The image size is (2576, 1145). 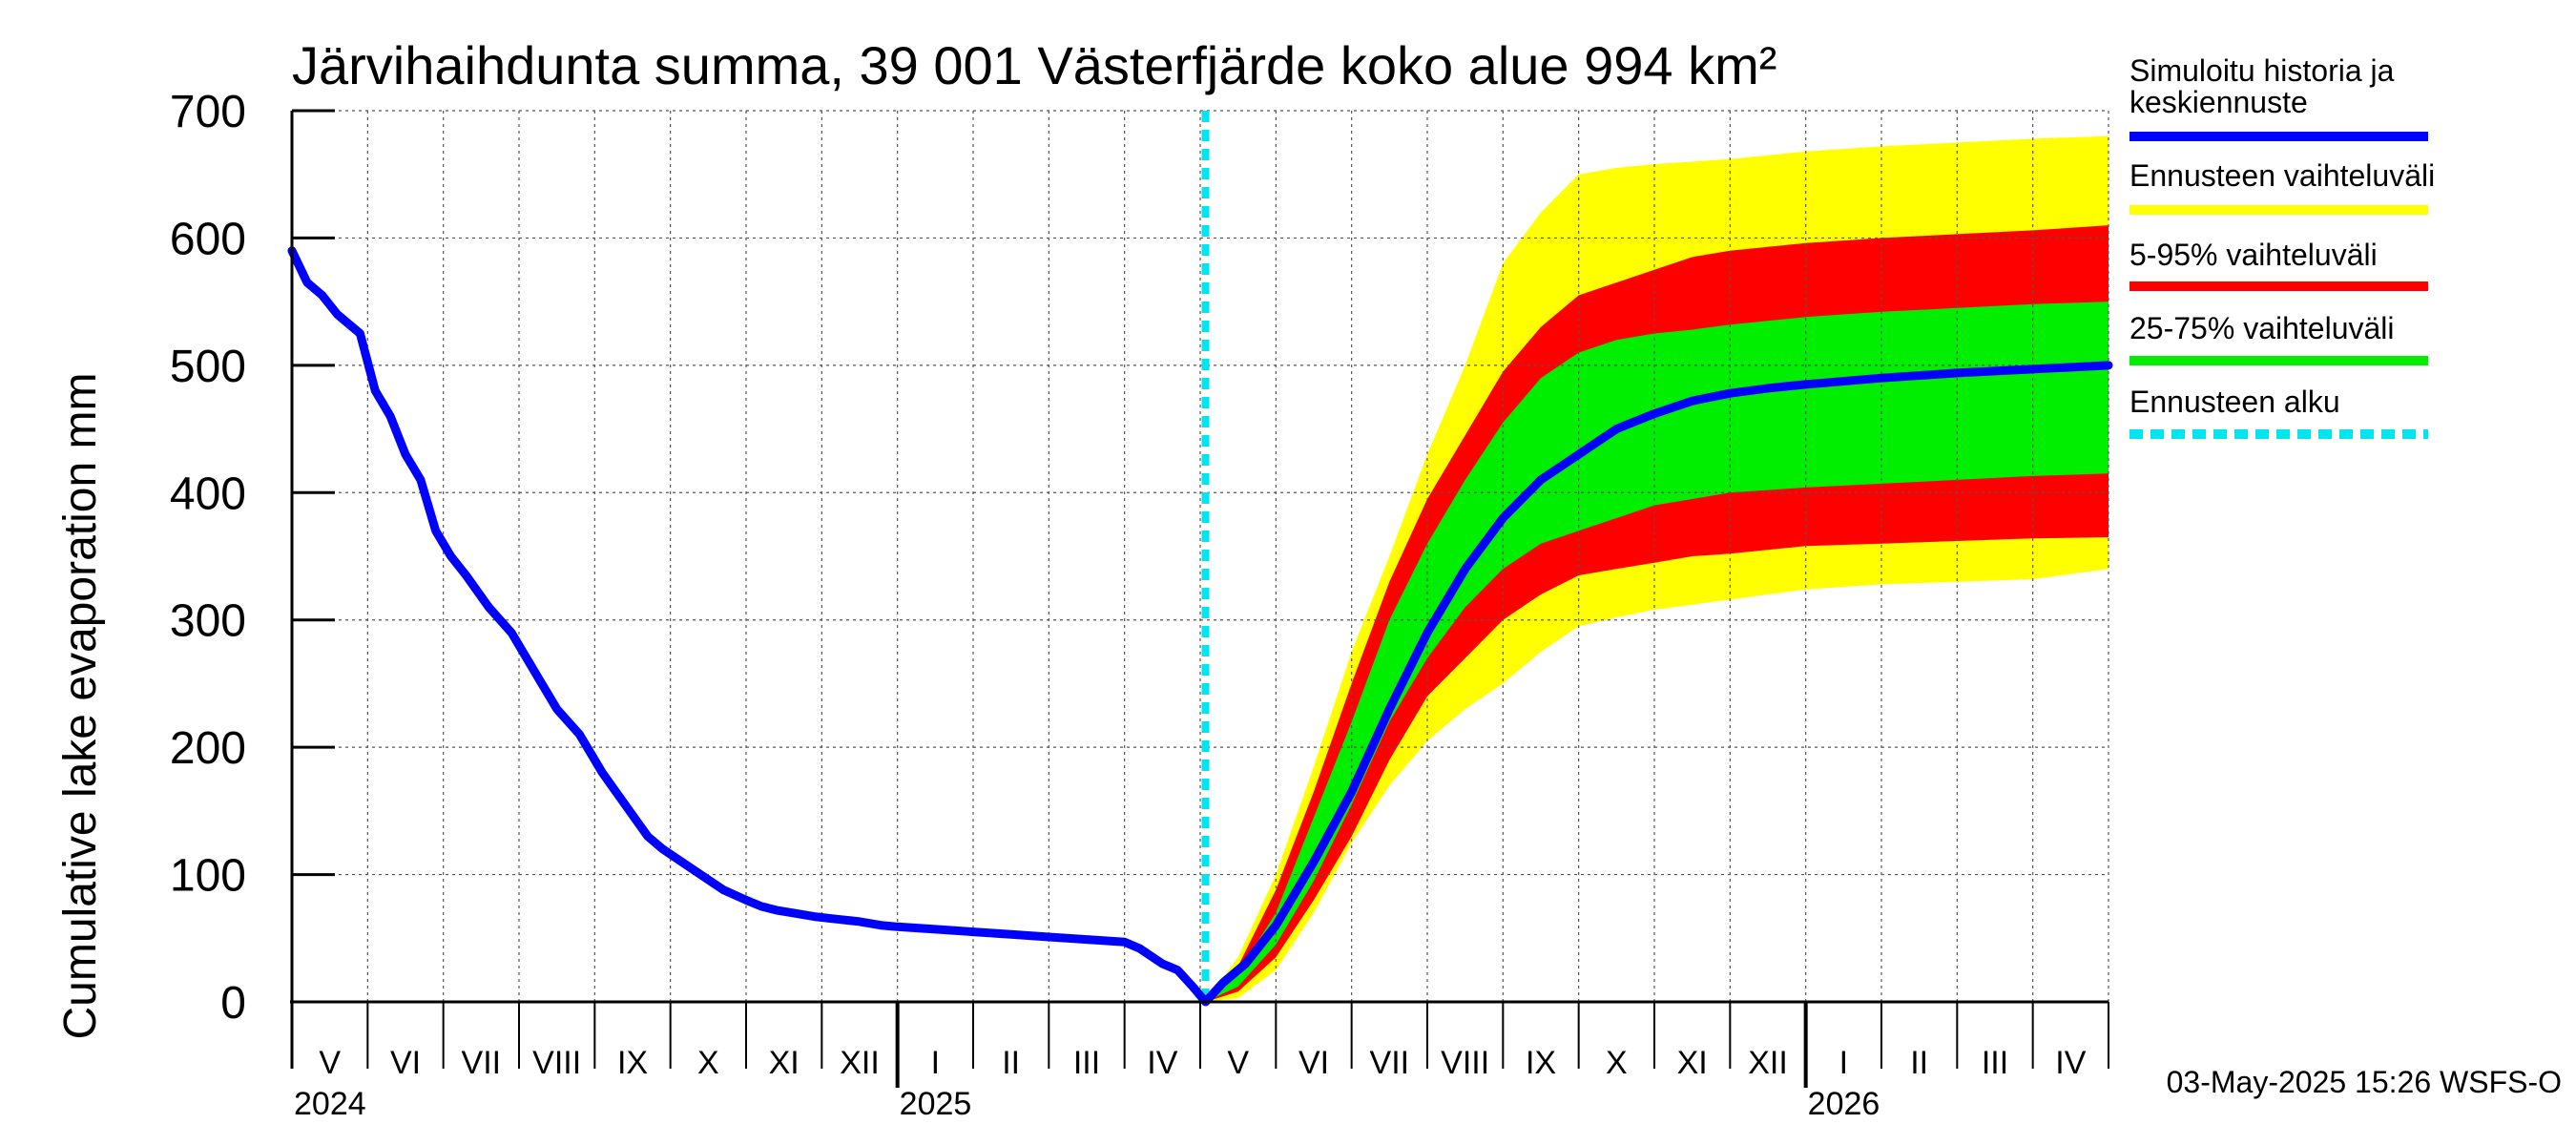 I want to click on x-year-label: 2026, so click(x=1844, y=1104).